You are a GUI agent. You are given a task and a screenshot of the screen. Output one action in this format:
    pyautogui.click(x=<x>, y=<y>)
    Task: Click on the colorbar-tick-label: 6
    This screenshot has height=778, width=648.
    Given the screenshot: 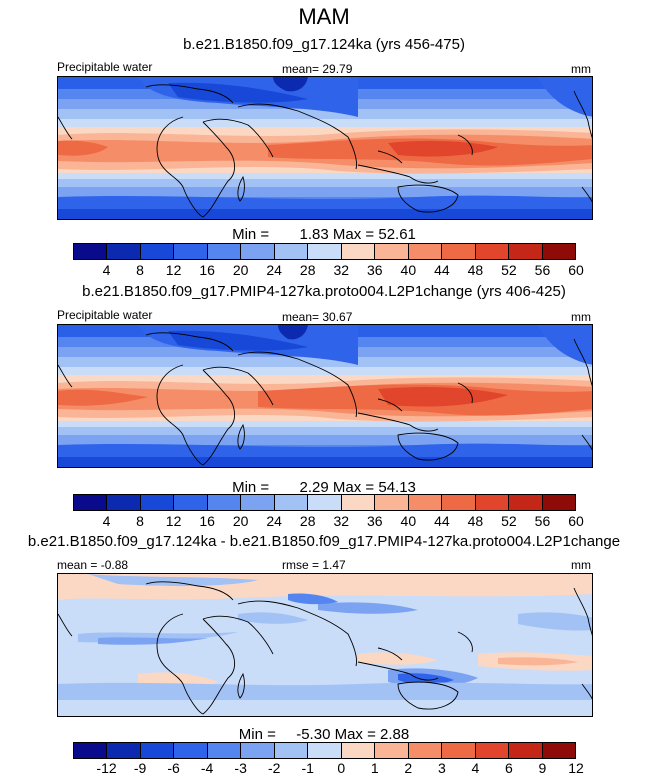 What is the action you would take?
    pyautogui.click(x=509, y=768)
    